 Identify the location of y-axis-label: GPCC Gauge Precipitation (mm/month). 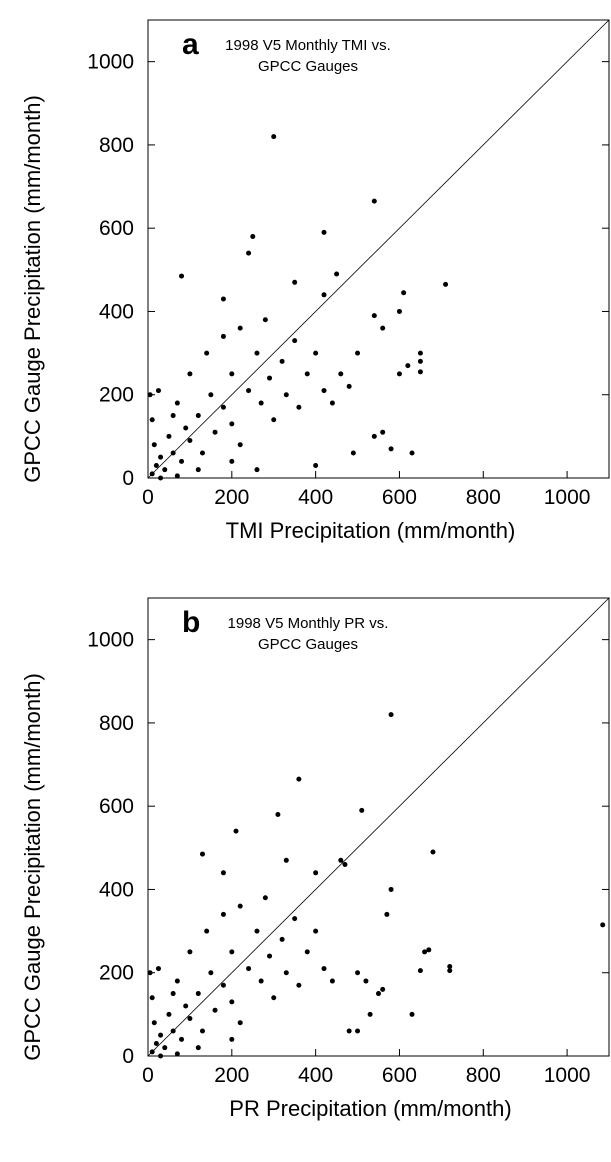
(32, 289).